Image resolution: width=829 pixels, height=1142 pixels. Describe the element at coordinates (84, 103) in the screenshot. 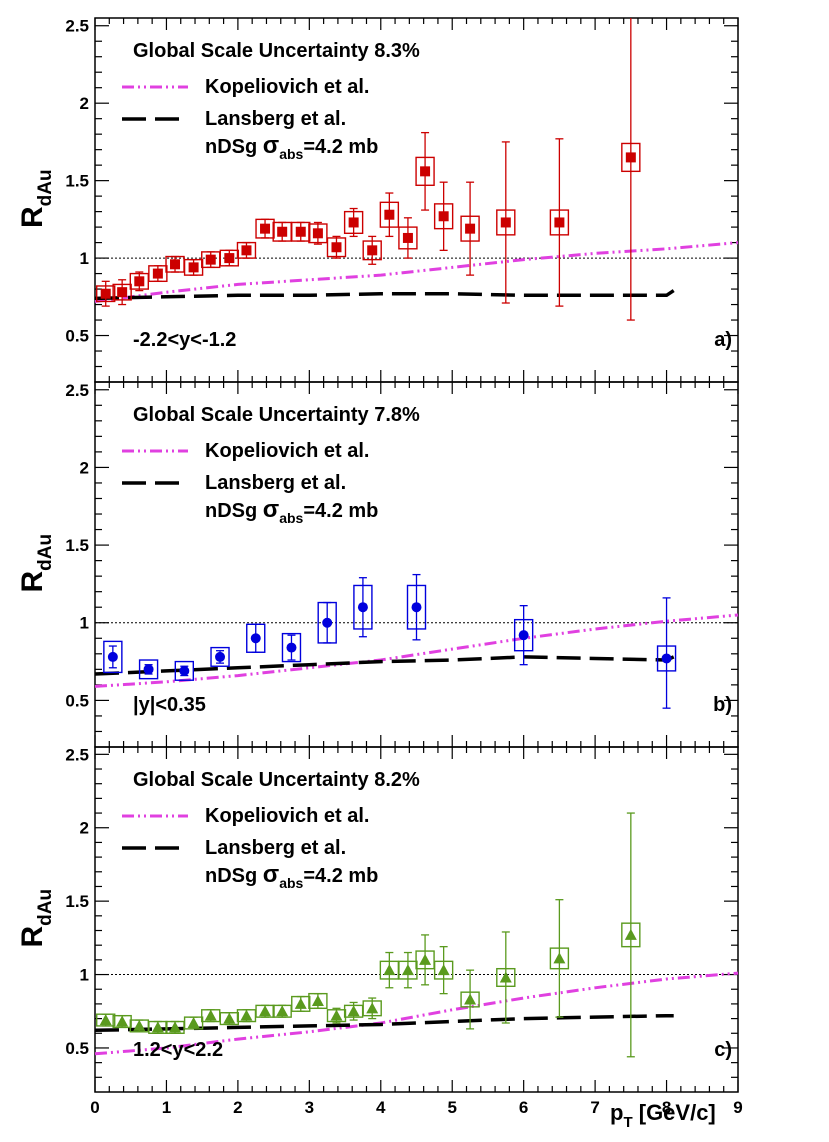

I see `y-tick-label: 2` at that location.